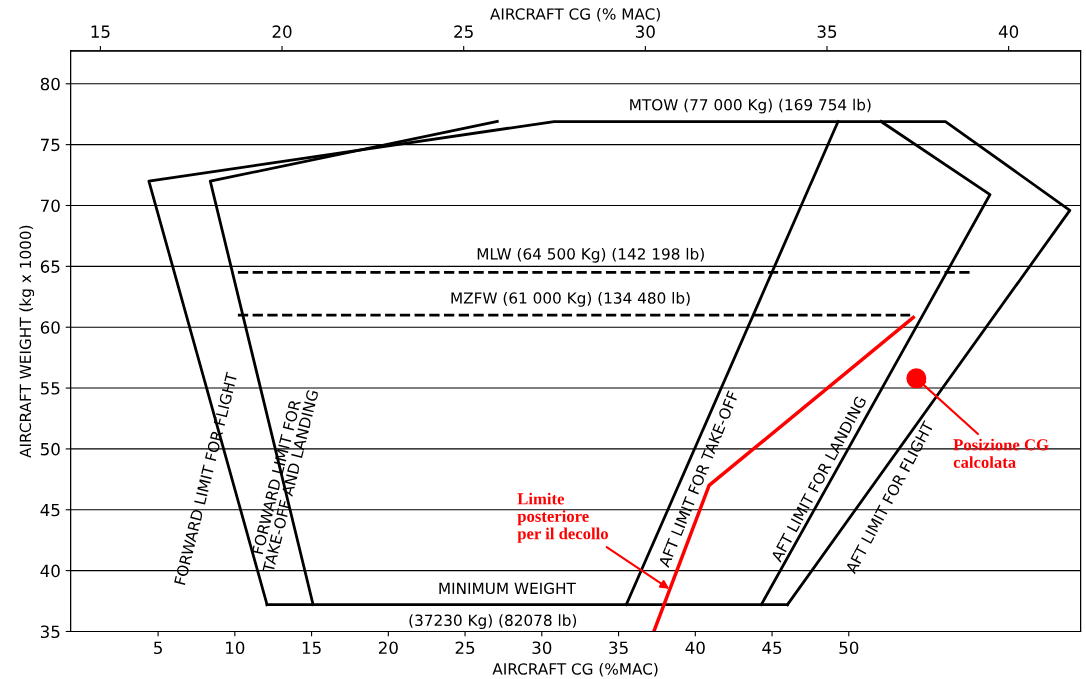 This screenshot has width=1086, height=679. Describe the element at coordinates (827, 31) in the screenshot. I see `x2-tick-label: 35` at that location.